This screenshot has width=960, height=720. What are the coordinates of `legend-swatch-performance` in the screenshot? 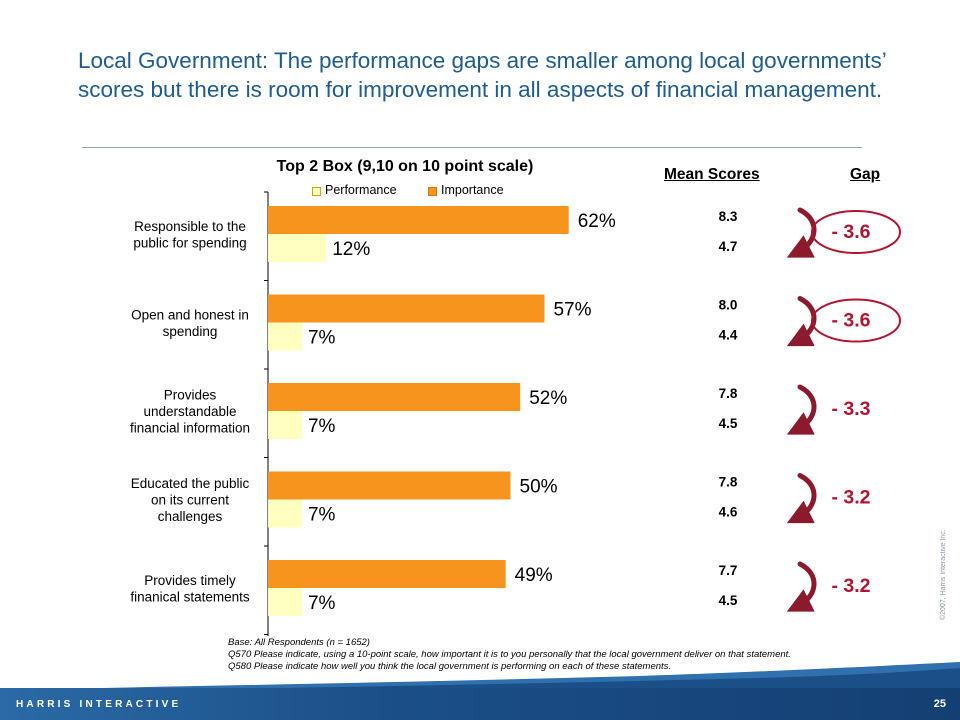 It's located at (316, 191).